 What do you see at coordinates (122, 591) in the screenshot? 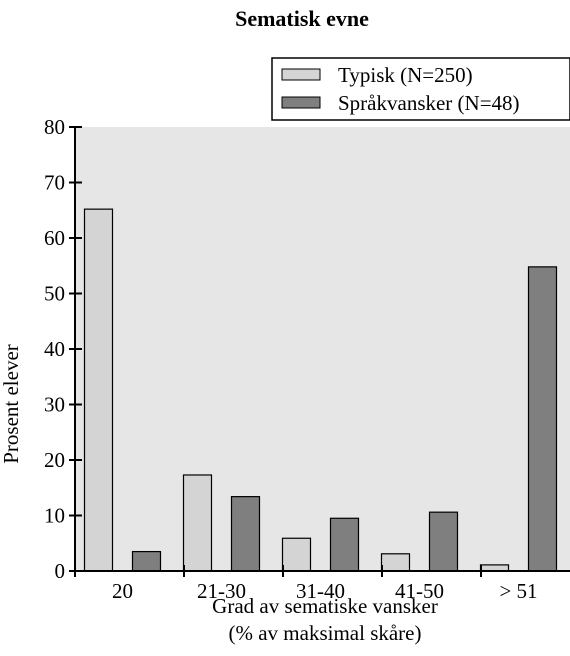
I see `x-tick-label-20: 20` at bounding box center [122, 591].